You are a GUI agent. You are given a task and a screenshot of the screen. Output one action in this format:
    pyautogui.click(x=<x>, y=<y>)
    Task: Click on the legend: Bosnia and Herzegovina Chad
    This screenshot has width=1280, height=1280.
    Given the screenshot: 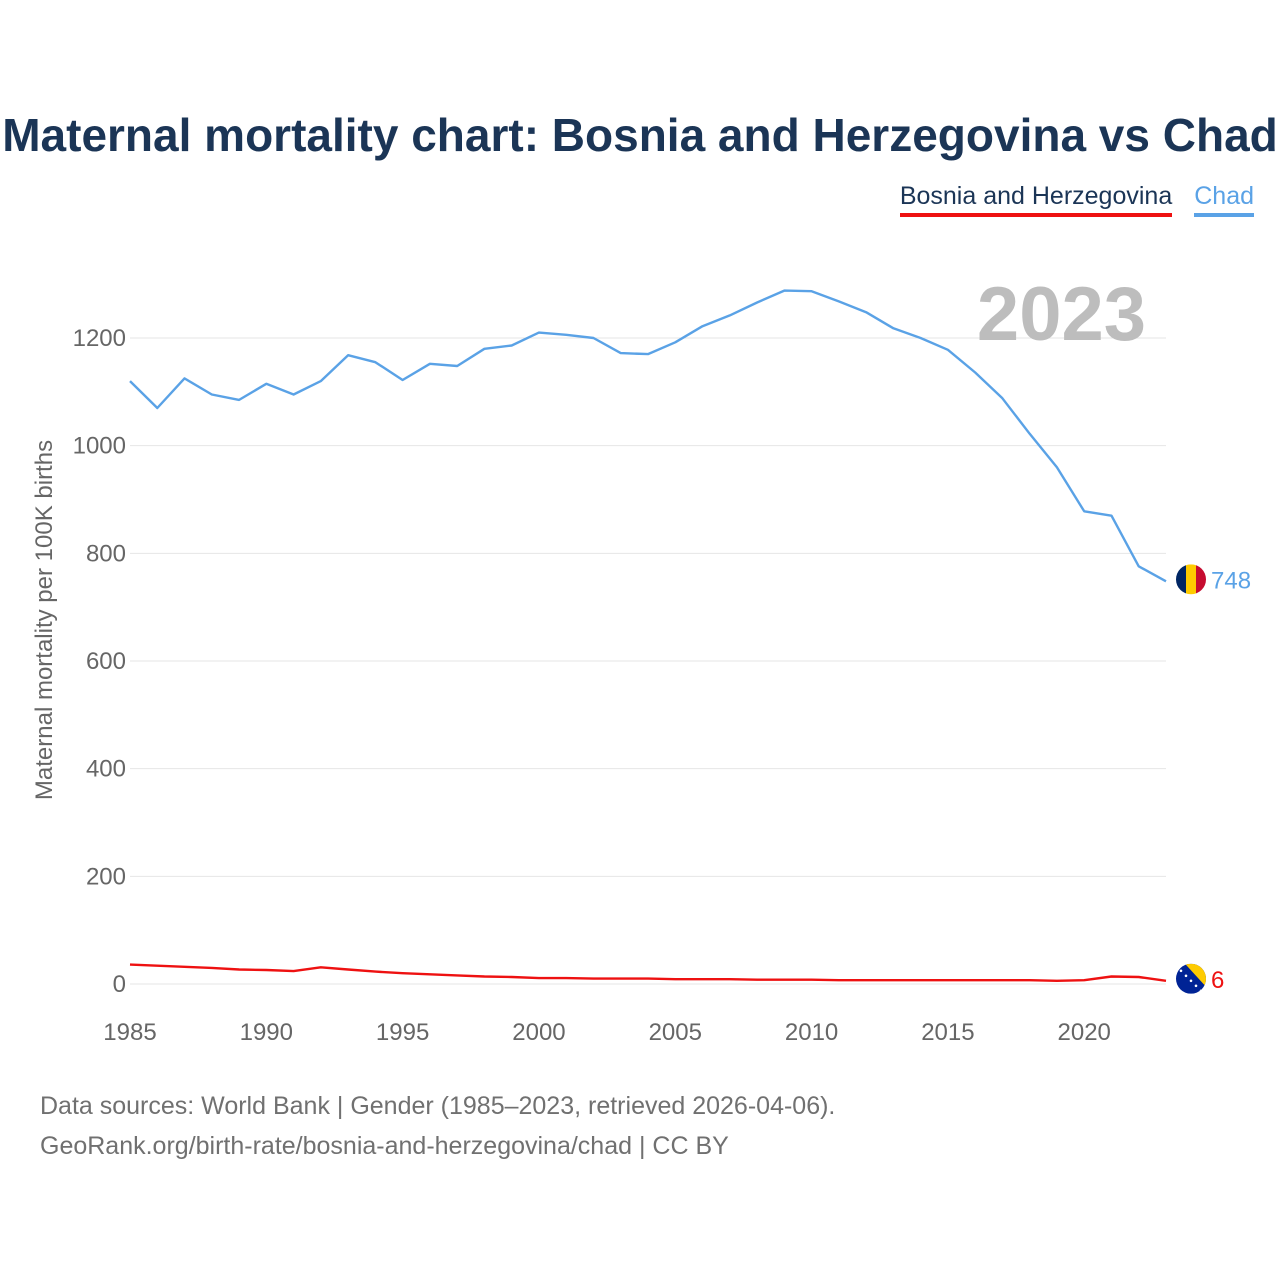 What is the action you would take?
    pyautogui.click(x=1076, y=199)
    